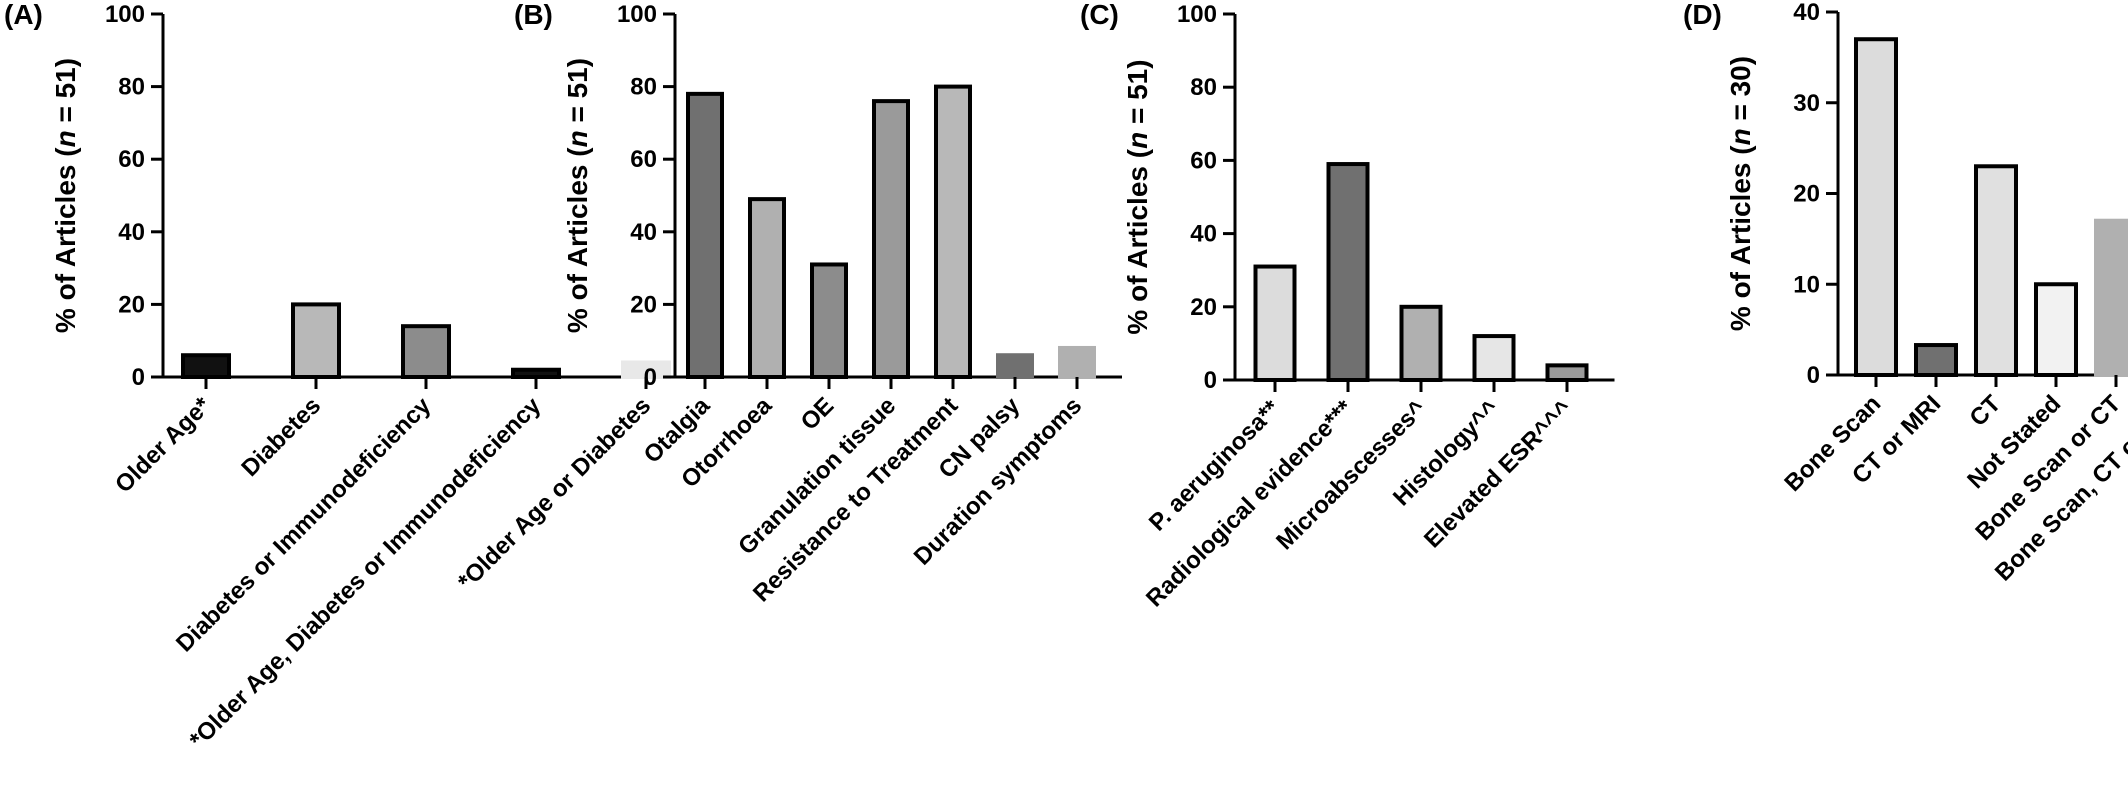  What do you see at coordinates (163, 445) in the screenshot?
I see `category-label: Older Age*` at bounding box center [163, 445].